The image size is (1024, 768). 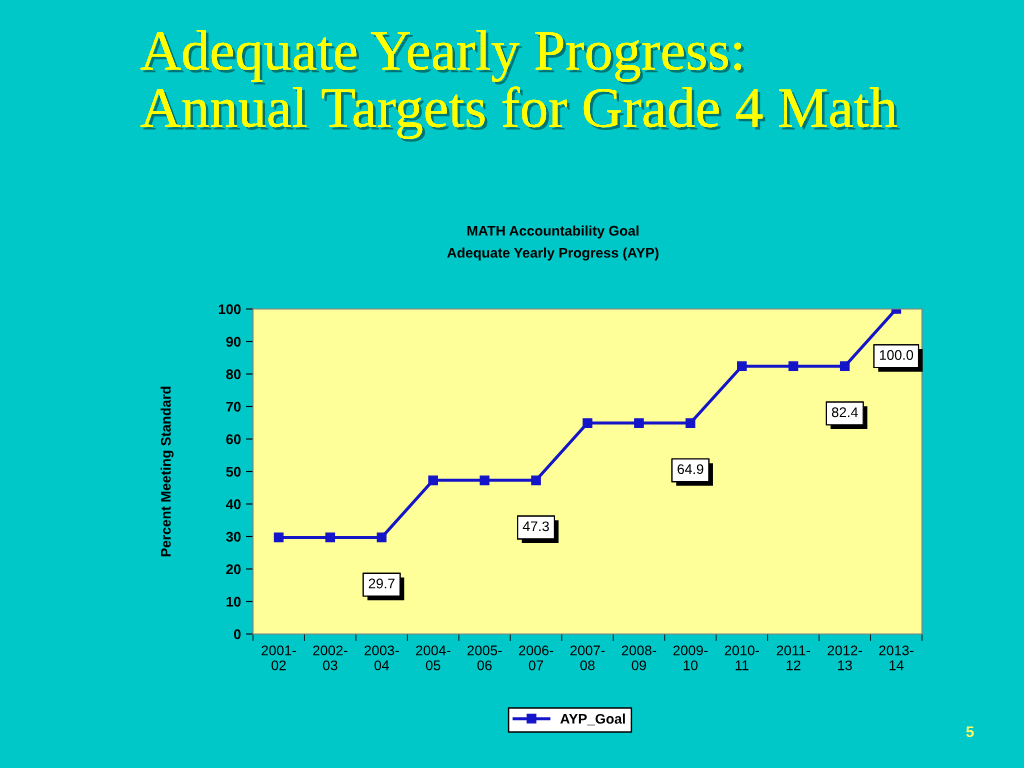 What do you see at coordinates (233, 536) in the screenshot?
I see `y-tick-label: 30` at bounding box center [233, 536].